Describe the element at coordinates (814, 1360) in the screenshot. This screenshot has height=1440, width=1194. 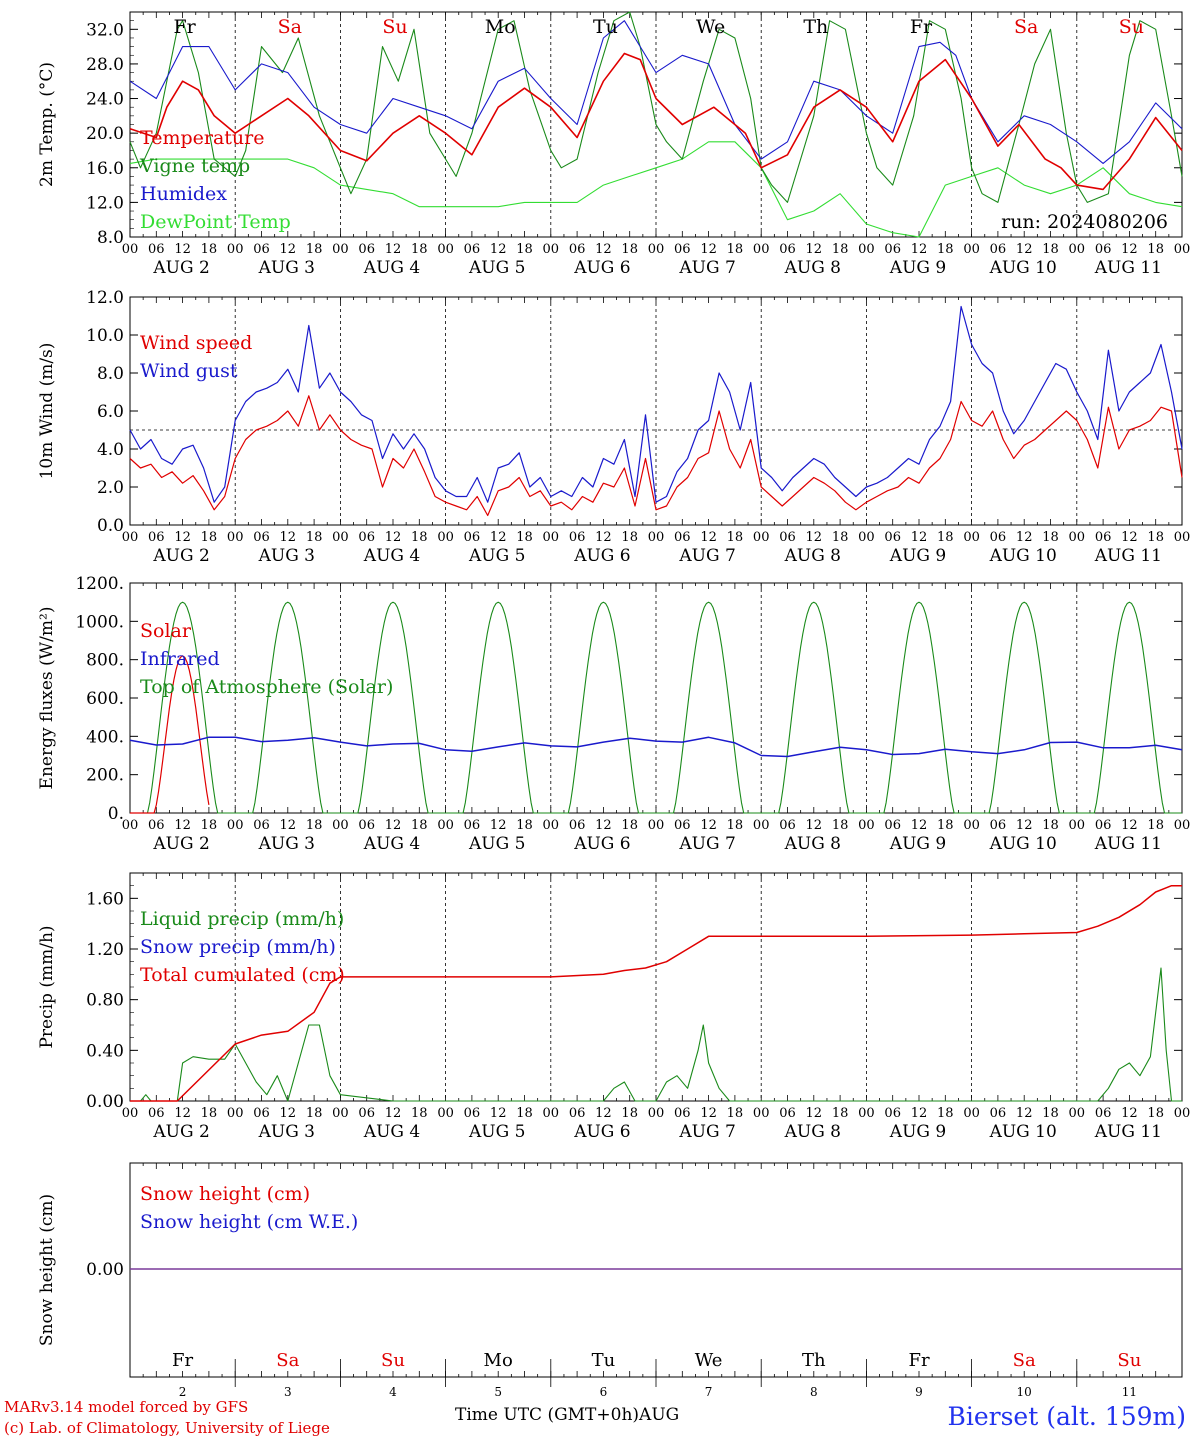
I see `weekday-label-bottom: Th` at that location.